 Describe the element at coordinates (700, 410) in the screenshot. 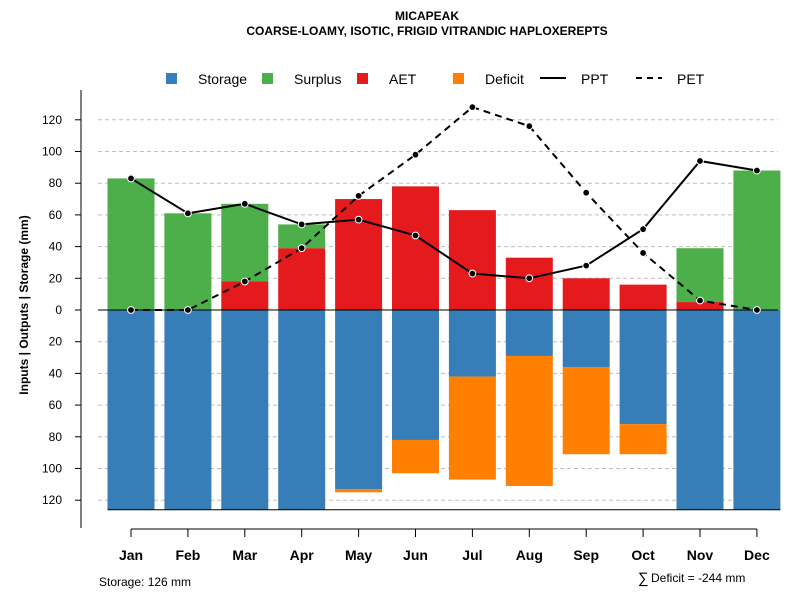

I see `bar-storage-nov` at that location.